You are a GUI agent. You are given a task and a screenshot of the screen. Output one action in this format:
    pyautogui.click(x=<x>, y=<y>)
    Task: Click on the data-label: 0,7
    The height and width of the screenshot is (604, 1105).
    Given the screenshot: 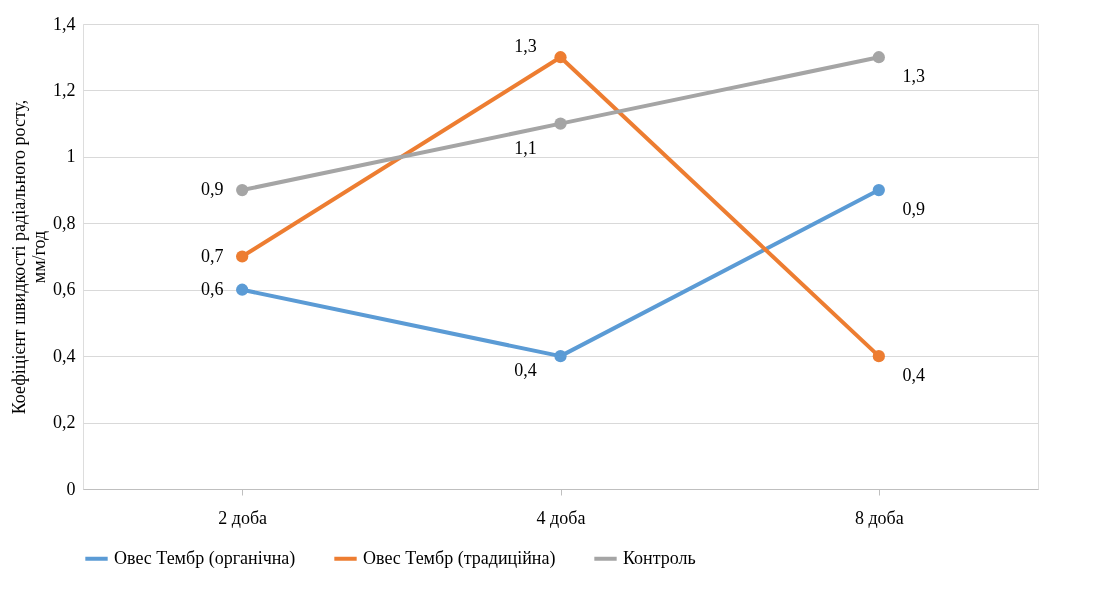 What is the action you would take?
    pyautogui.click(x=212, y=255)
    